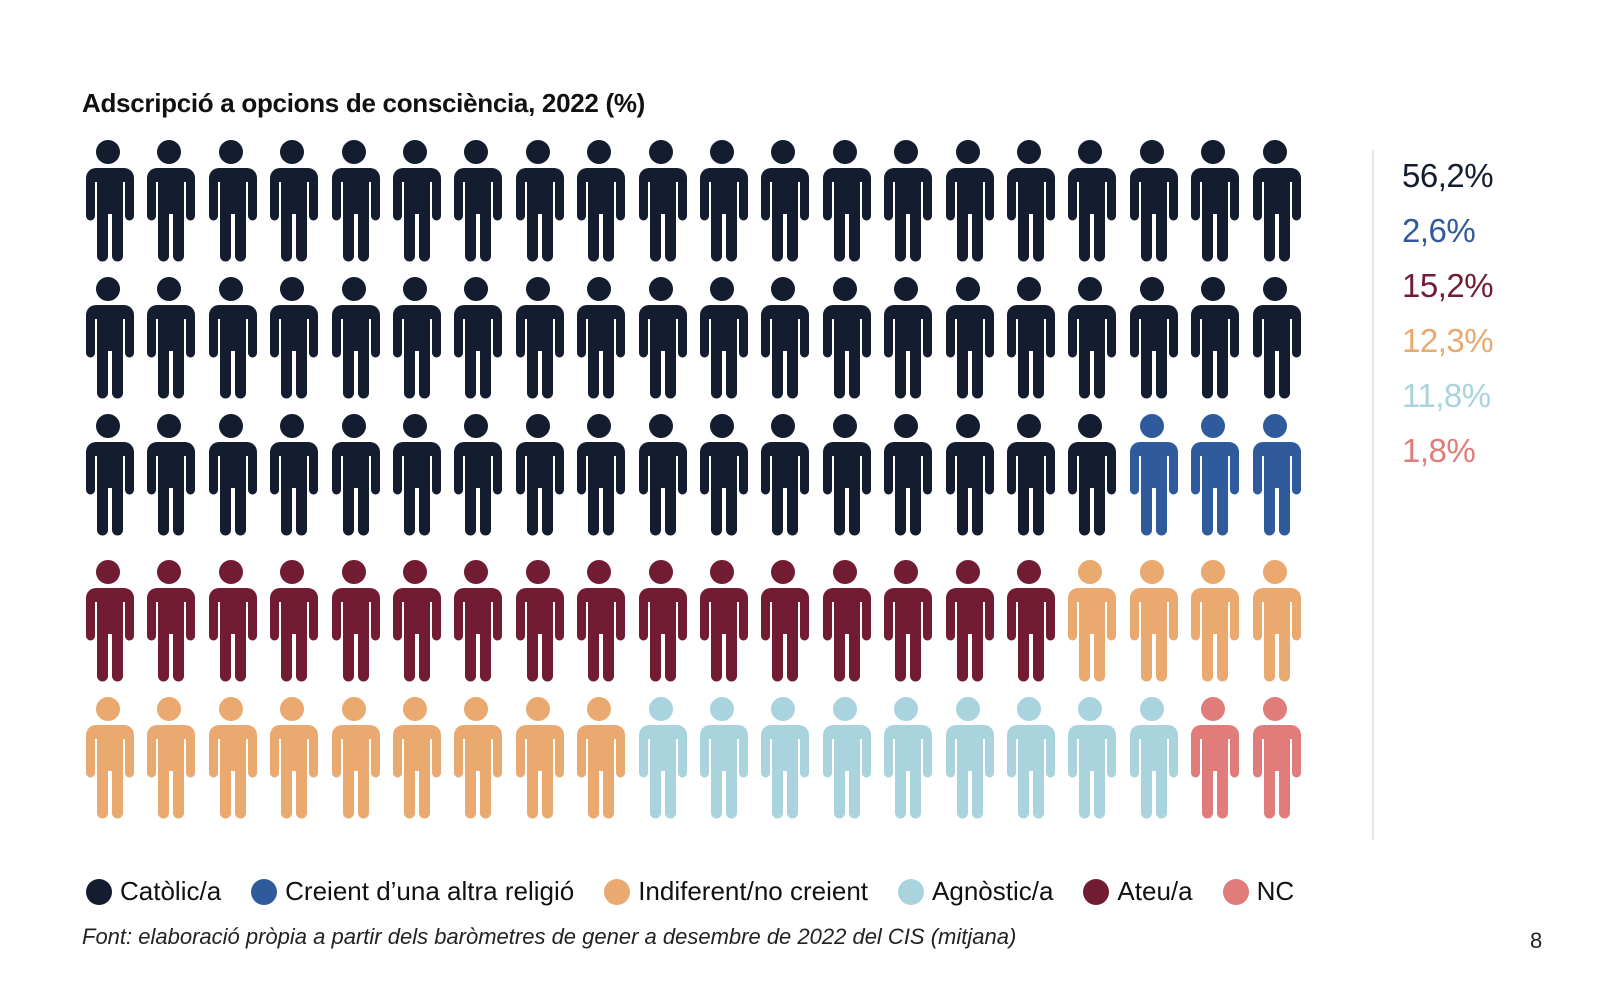 This screenshot has height=984, width=1600. I want to click on legend-item-catolic: Catòlic/a, so click(153, 891).